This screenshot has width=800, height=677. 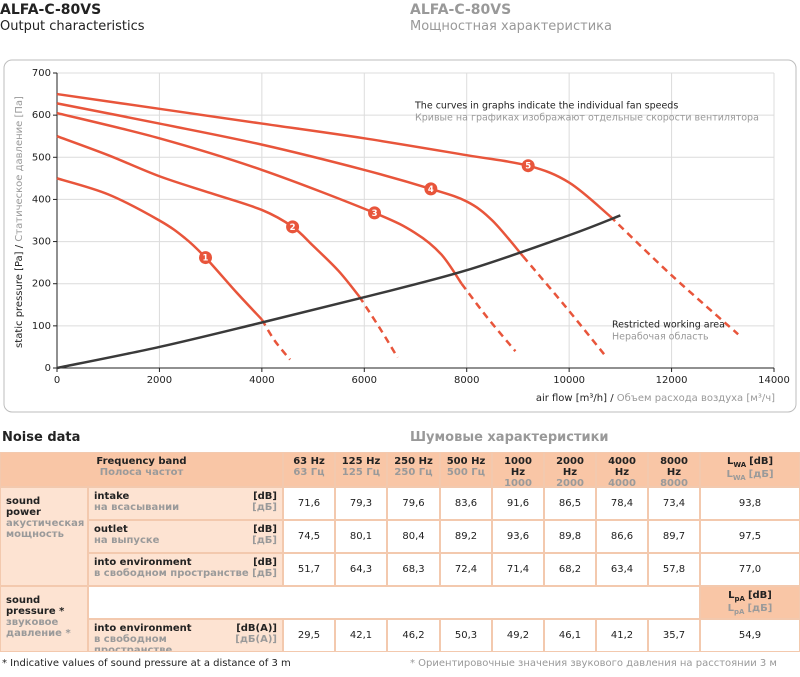 What do you see at coordinates (466, 469) in the screenshot?
I see `band-cell: 500 Hz 500 Гц` at bounding box center [466, 469].